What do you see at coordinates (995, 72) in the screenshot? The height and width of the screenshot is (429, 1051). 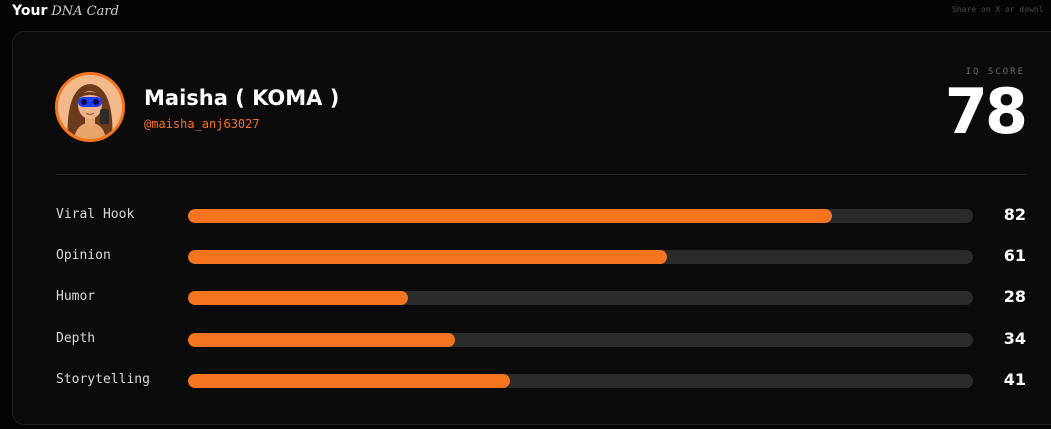 I see `iq-score-label: IQ SCORE` at bounding box center [995, 72].